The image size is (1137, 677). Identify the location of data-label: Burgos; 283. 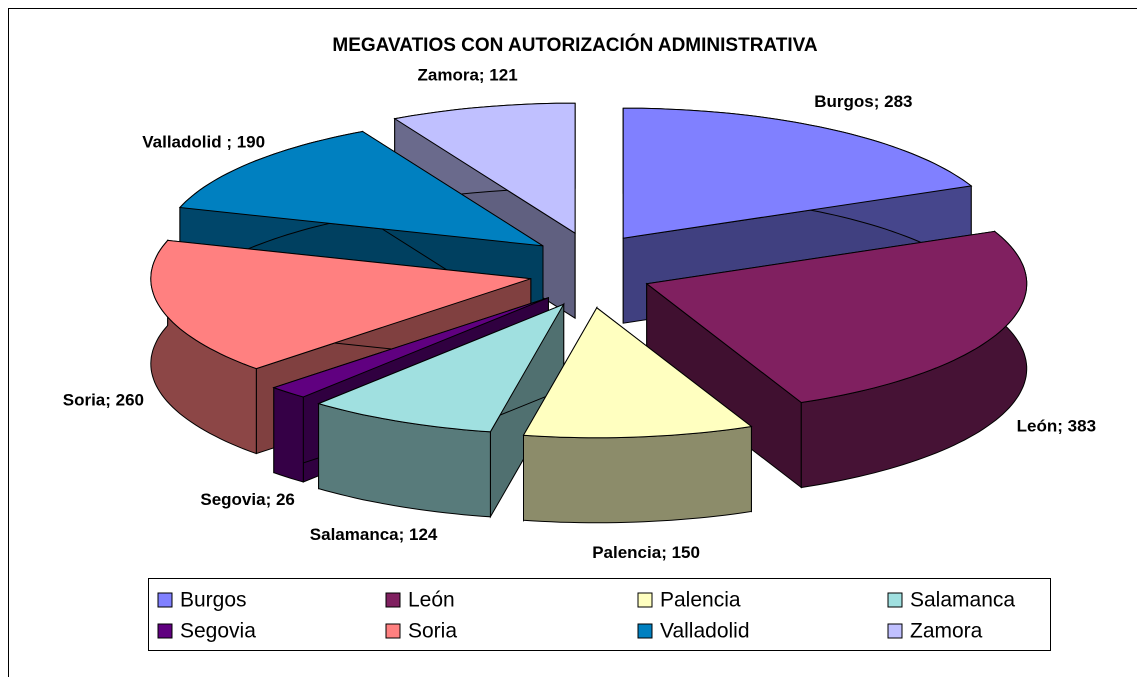
(863, 101).